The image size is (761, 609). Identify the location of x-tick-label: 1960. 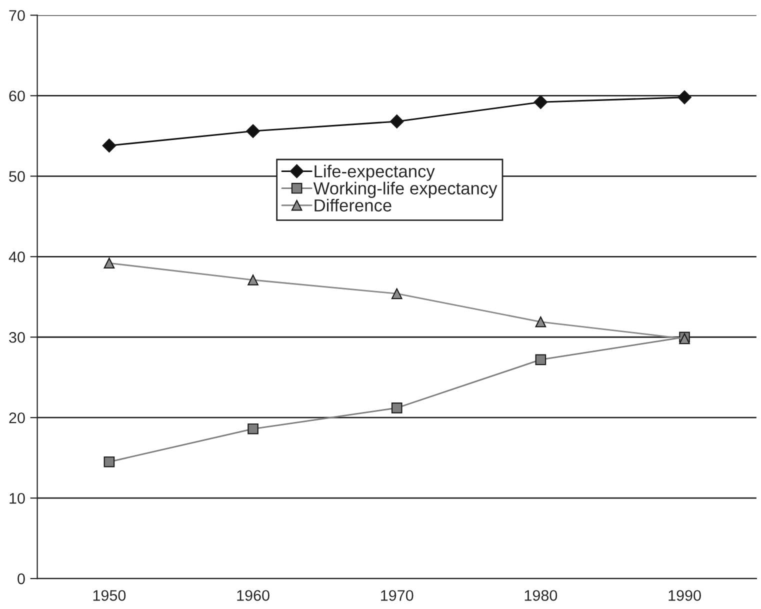
(253, 595).